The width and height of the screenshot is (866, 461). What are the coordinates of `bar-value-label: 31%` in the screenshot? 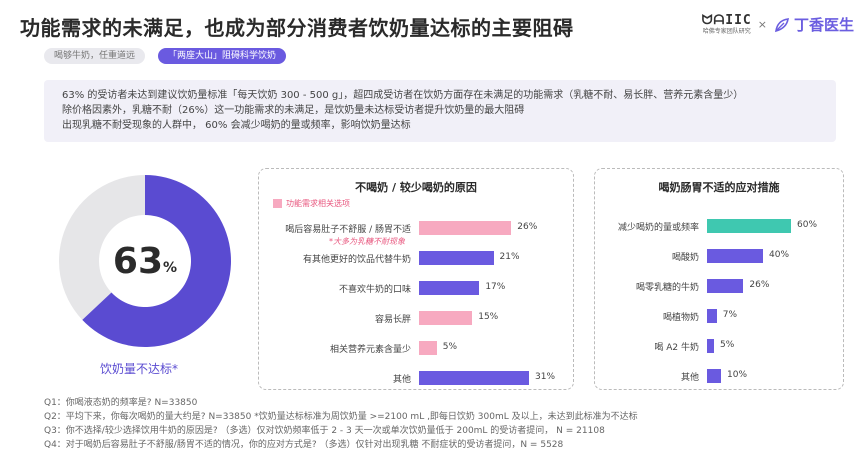 It's located at (545, 377).